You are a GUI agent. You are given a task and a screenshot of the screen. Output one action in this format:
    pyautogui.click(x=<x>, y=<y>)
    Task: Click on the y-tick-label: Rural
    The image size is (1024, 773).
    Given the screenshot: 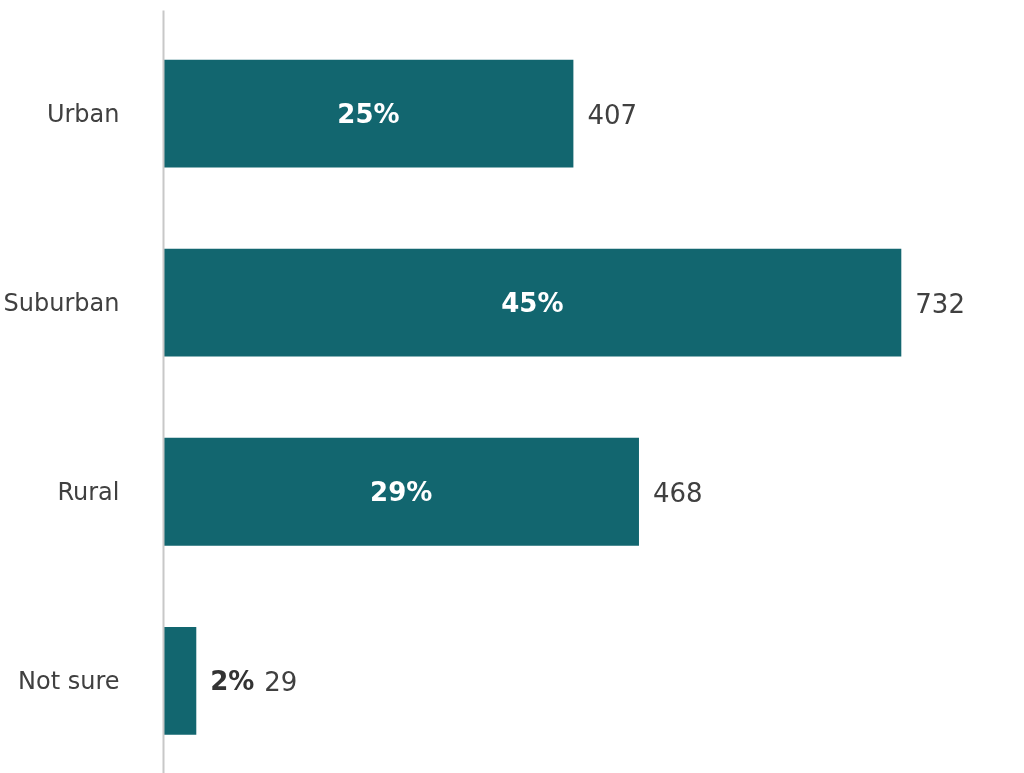 What is the action you would take?
    pyautogui.click(x=88, y=491)
    